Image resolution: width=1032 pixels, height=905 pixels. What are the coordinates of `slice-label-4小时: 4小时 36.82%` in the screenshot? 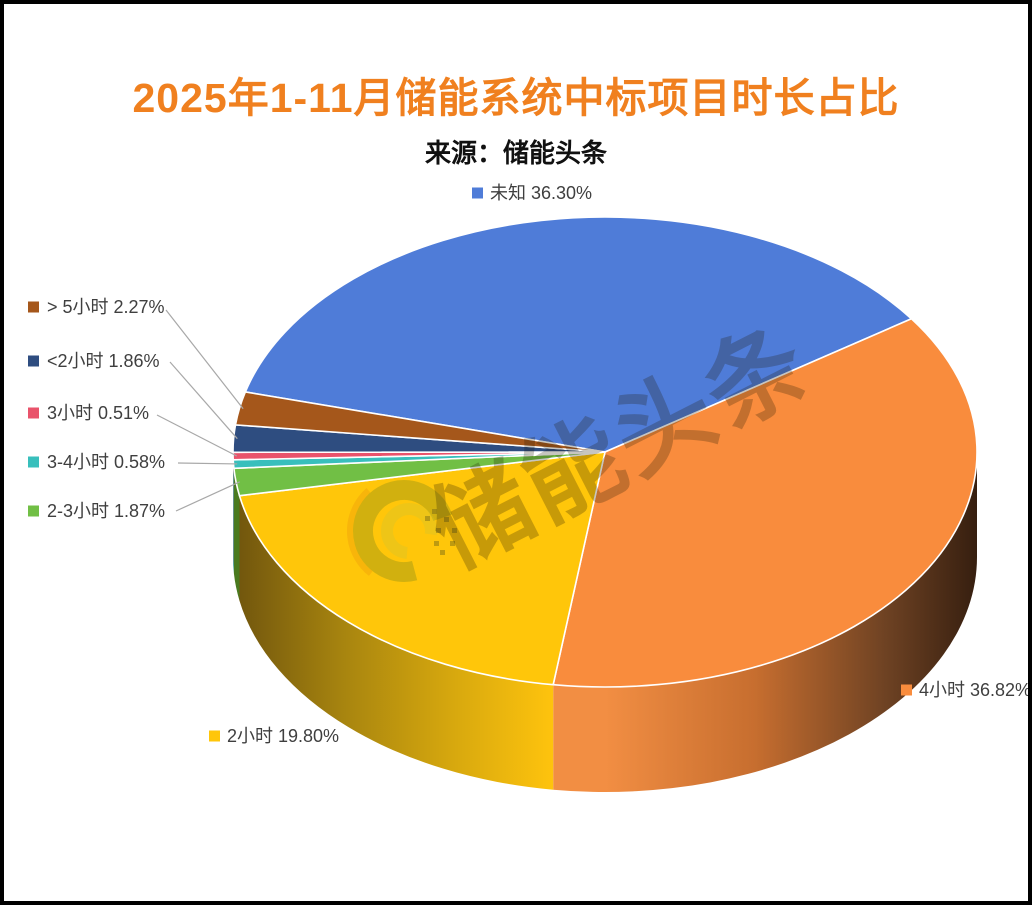 It's located at (966, 690).